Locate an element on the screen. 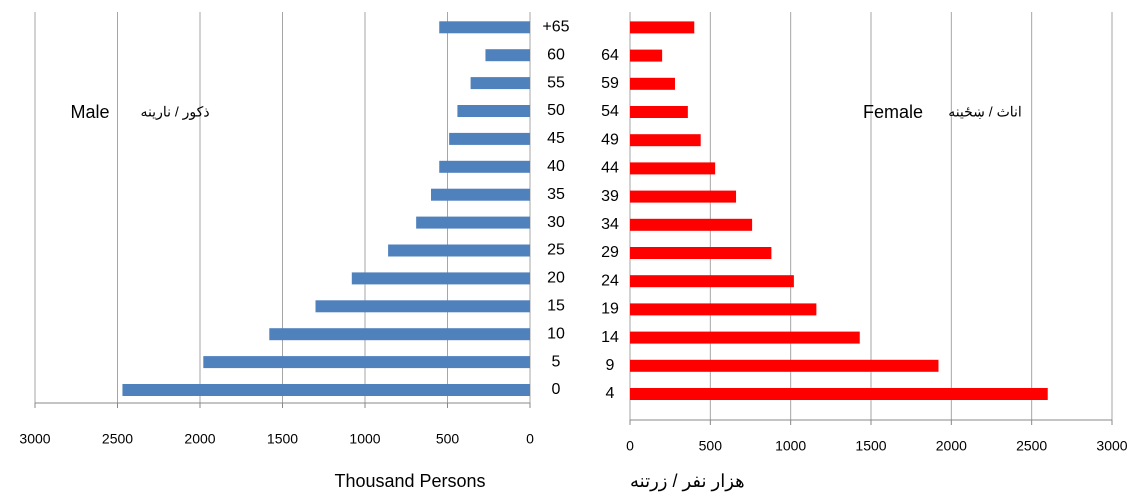  category-label: 9 is located at coordinates (610, 365).